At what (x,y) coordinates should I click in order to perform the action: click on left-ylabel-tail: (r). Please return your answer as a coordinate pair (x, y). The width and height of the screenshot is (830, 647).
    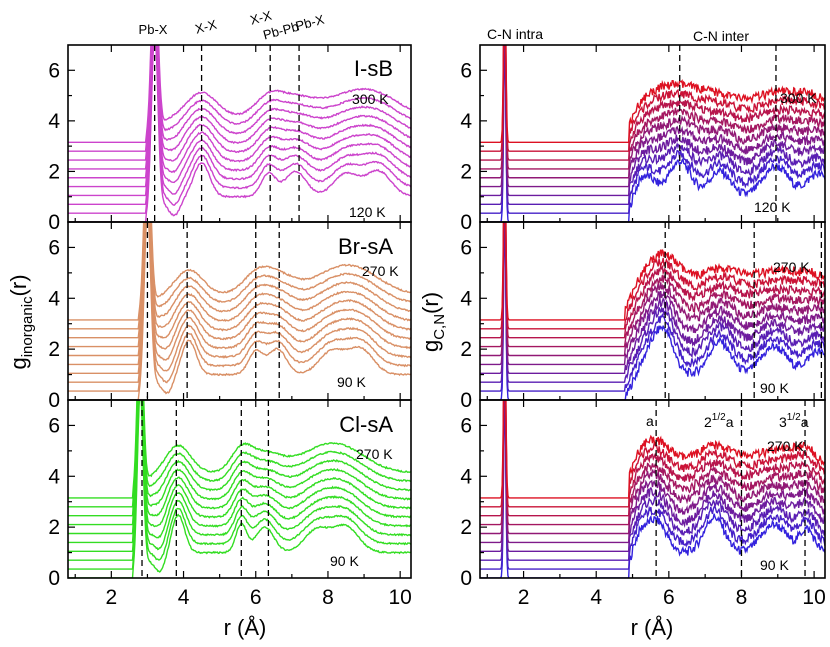
    Looking at the image, I should click on (18, 285).